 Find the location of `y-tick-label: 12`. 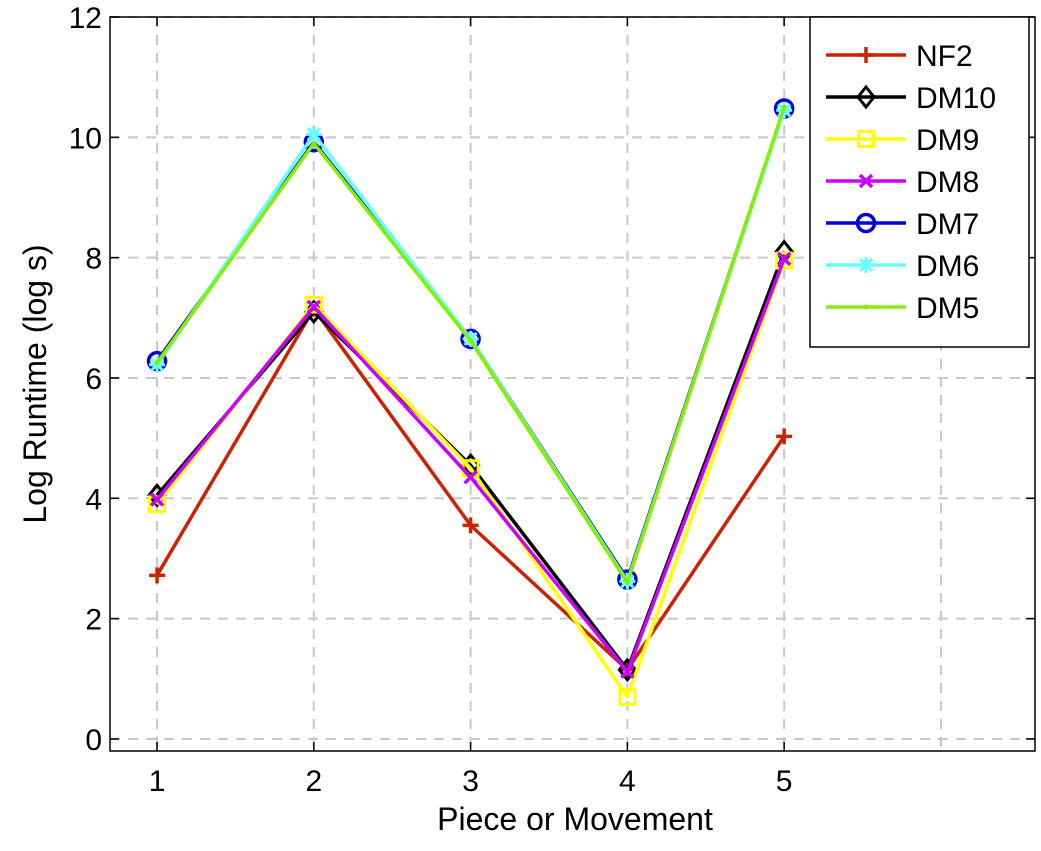

y-tick-label: 12 is located at coordinates (85, 18).